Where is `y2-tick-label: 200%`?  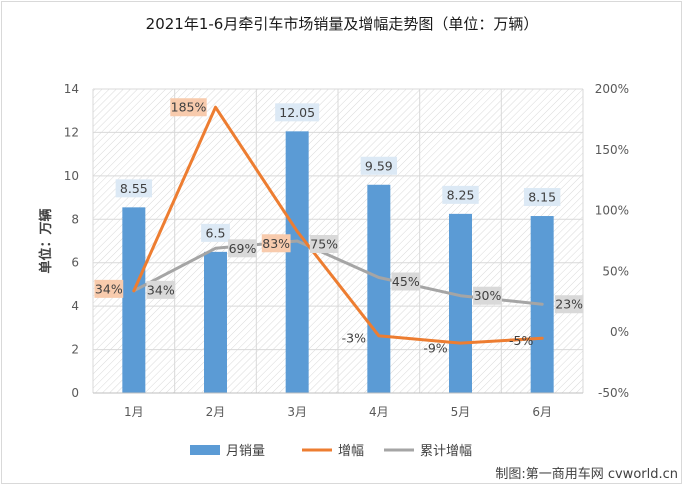
y2-tick-label: 200% is located at coordinates (612, 89).